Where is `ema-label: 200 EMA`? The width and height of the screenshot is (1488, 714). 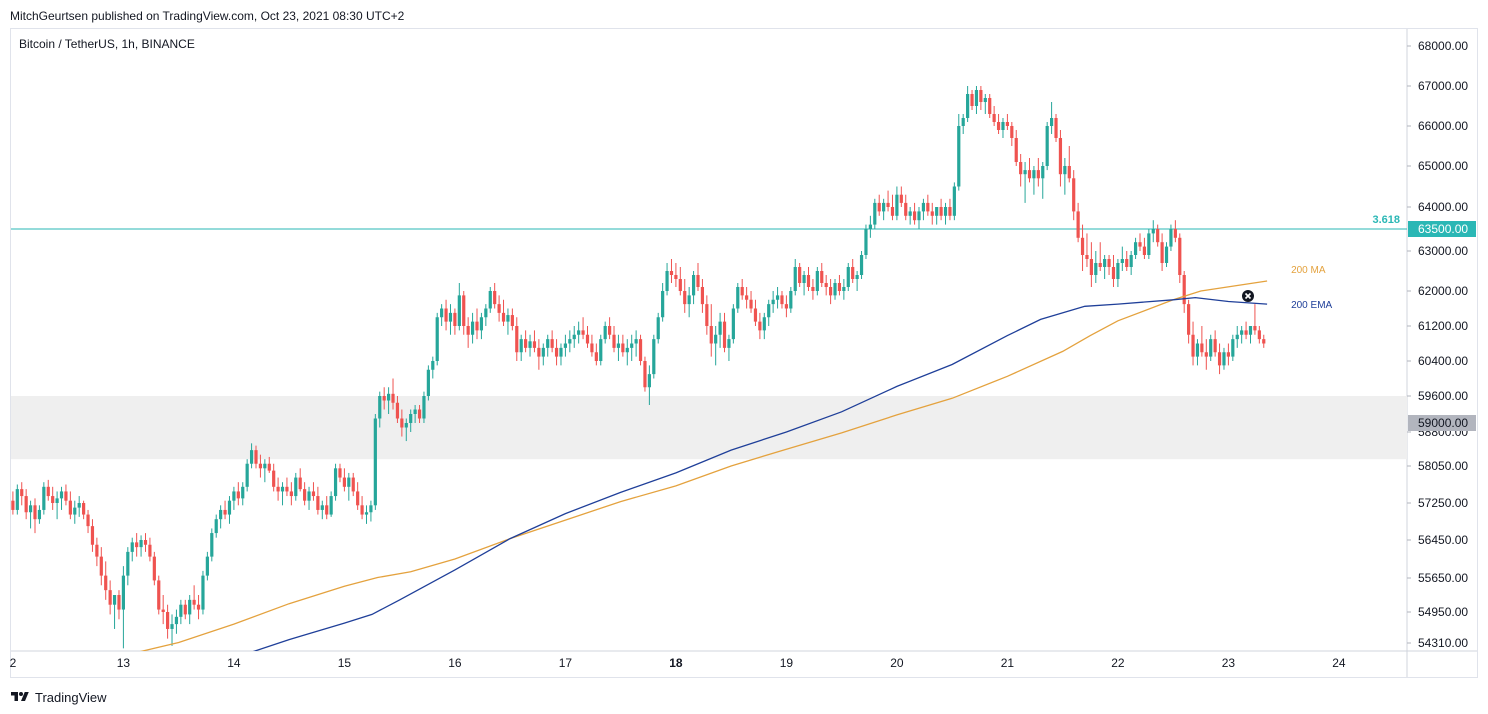 ema-label: 200 EMA is located at coordinates (1311, 305).